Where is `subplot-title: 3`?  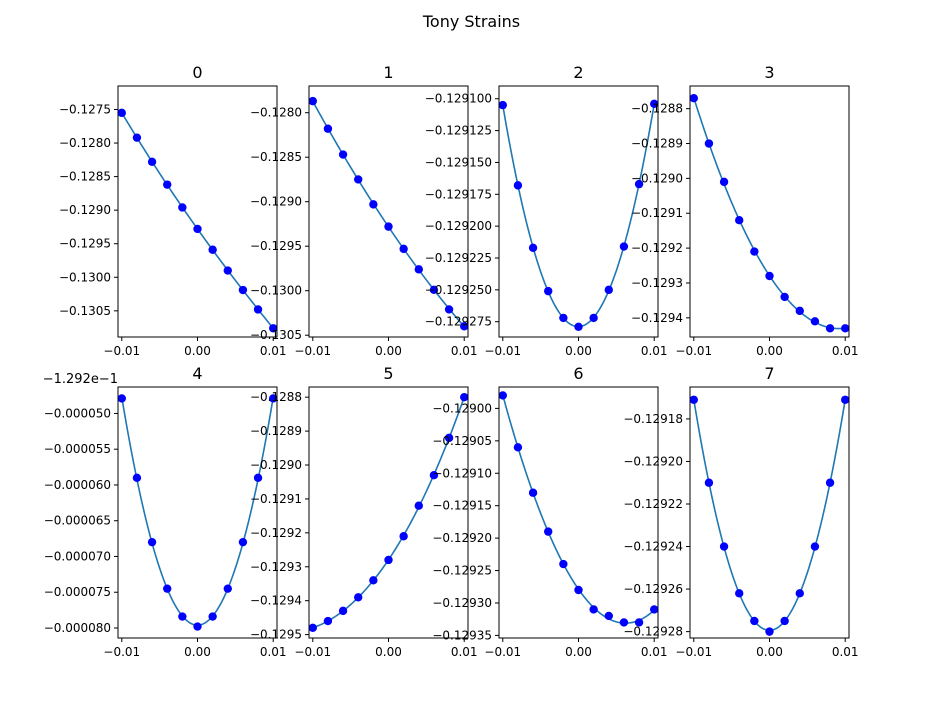 subplot-title: 3 is located at coordinates (769, 72).